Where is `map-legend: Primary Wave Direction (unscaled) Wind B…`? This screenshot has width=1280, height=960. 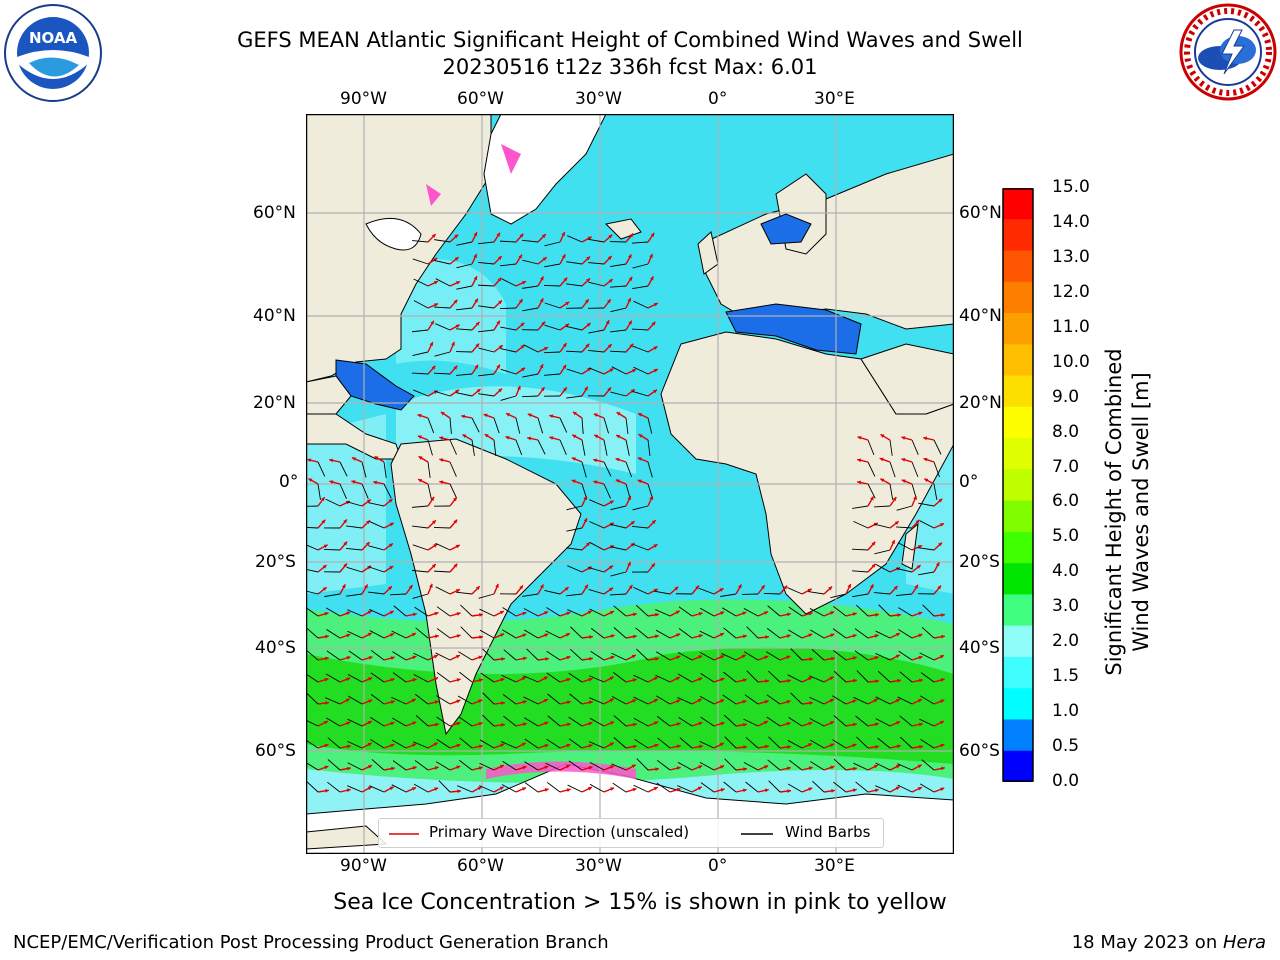 map-legend: Primary Wave Direction (unscaled) Wind B… is located at coordinates (631, 833).